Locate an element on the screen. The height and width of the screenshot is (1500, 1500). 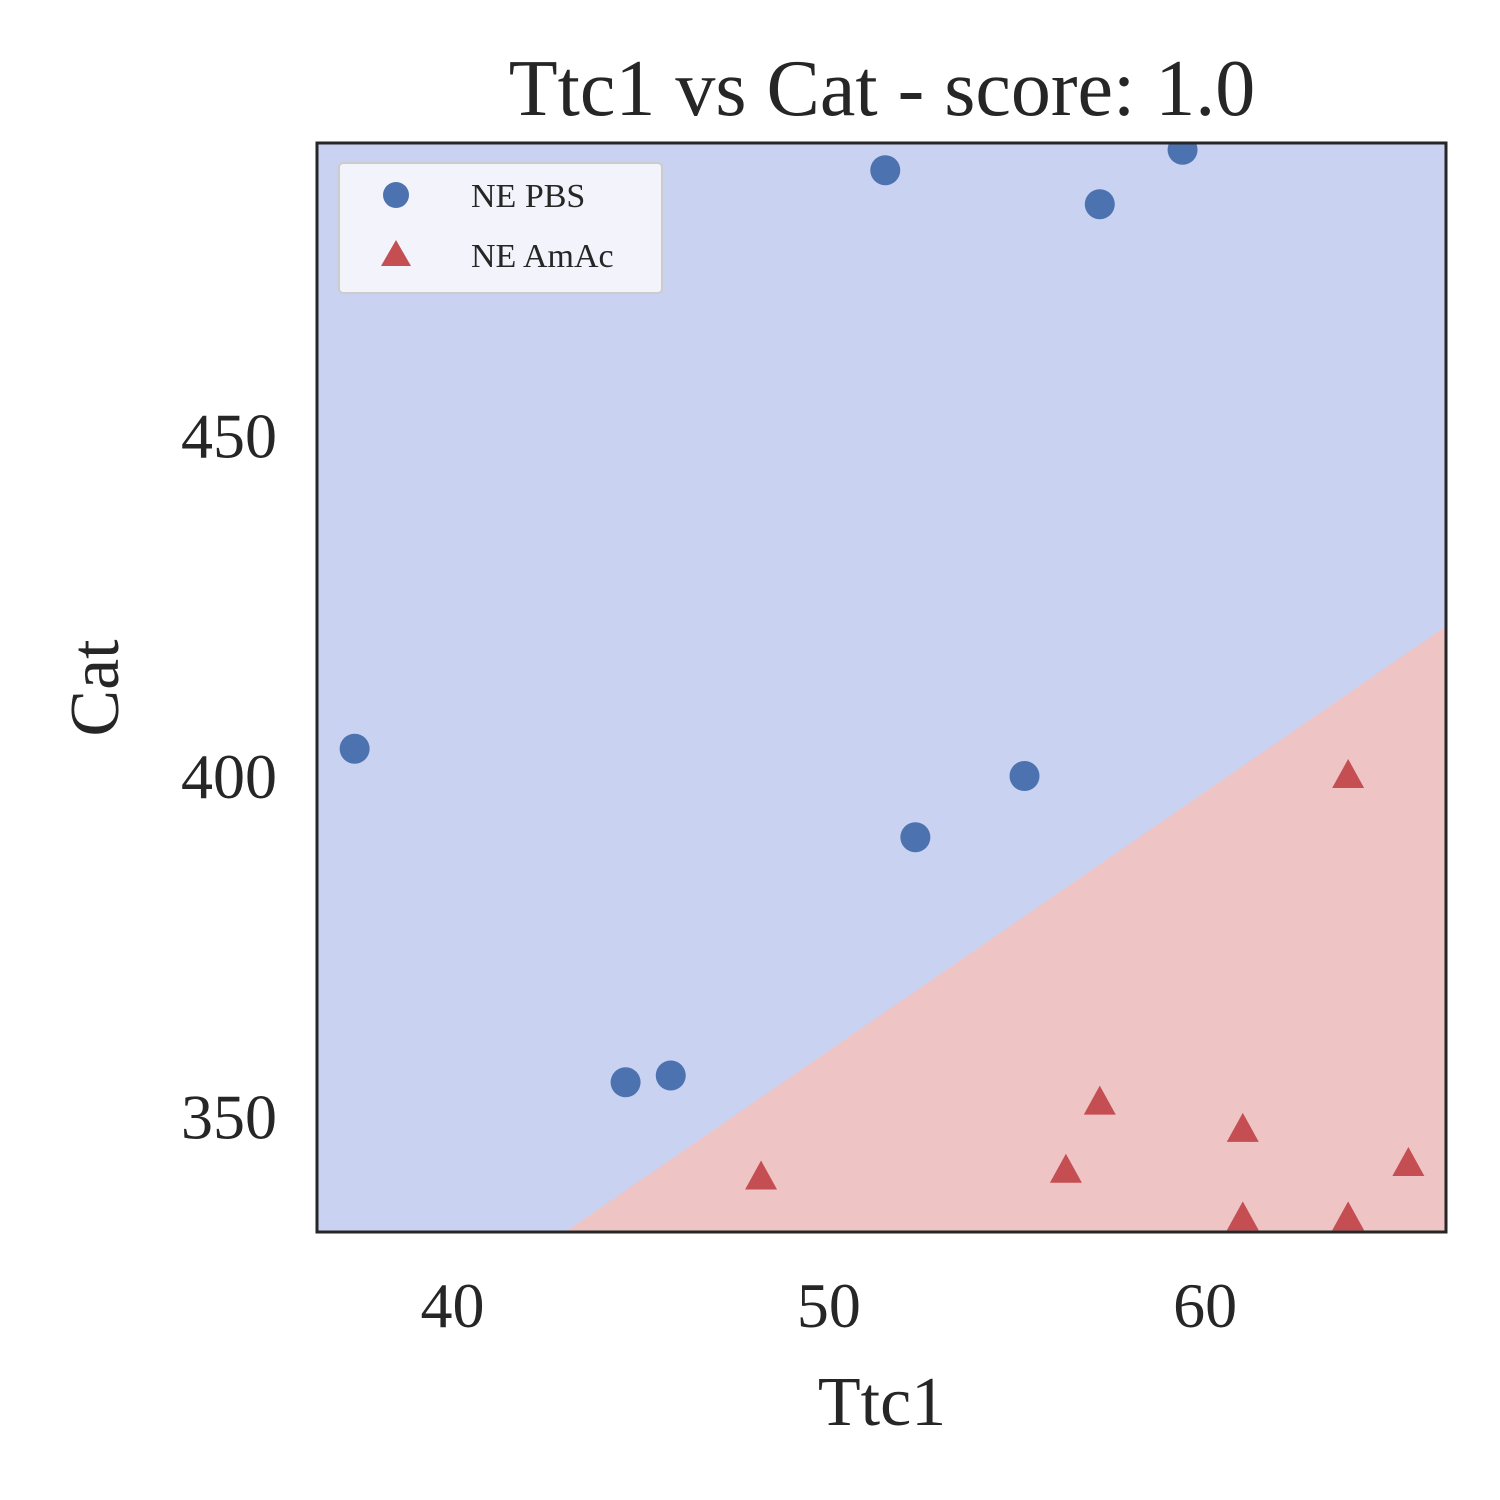
y-axis-ticks: 350 400 450 is located at coordinates (229, 777).